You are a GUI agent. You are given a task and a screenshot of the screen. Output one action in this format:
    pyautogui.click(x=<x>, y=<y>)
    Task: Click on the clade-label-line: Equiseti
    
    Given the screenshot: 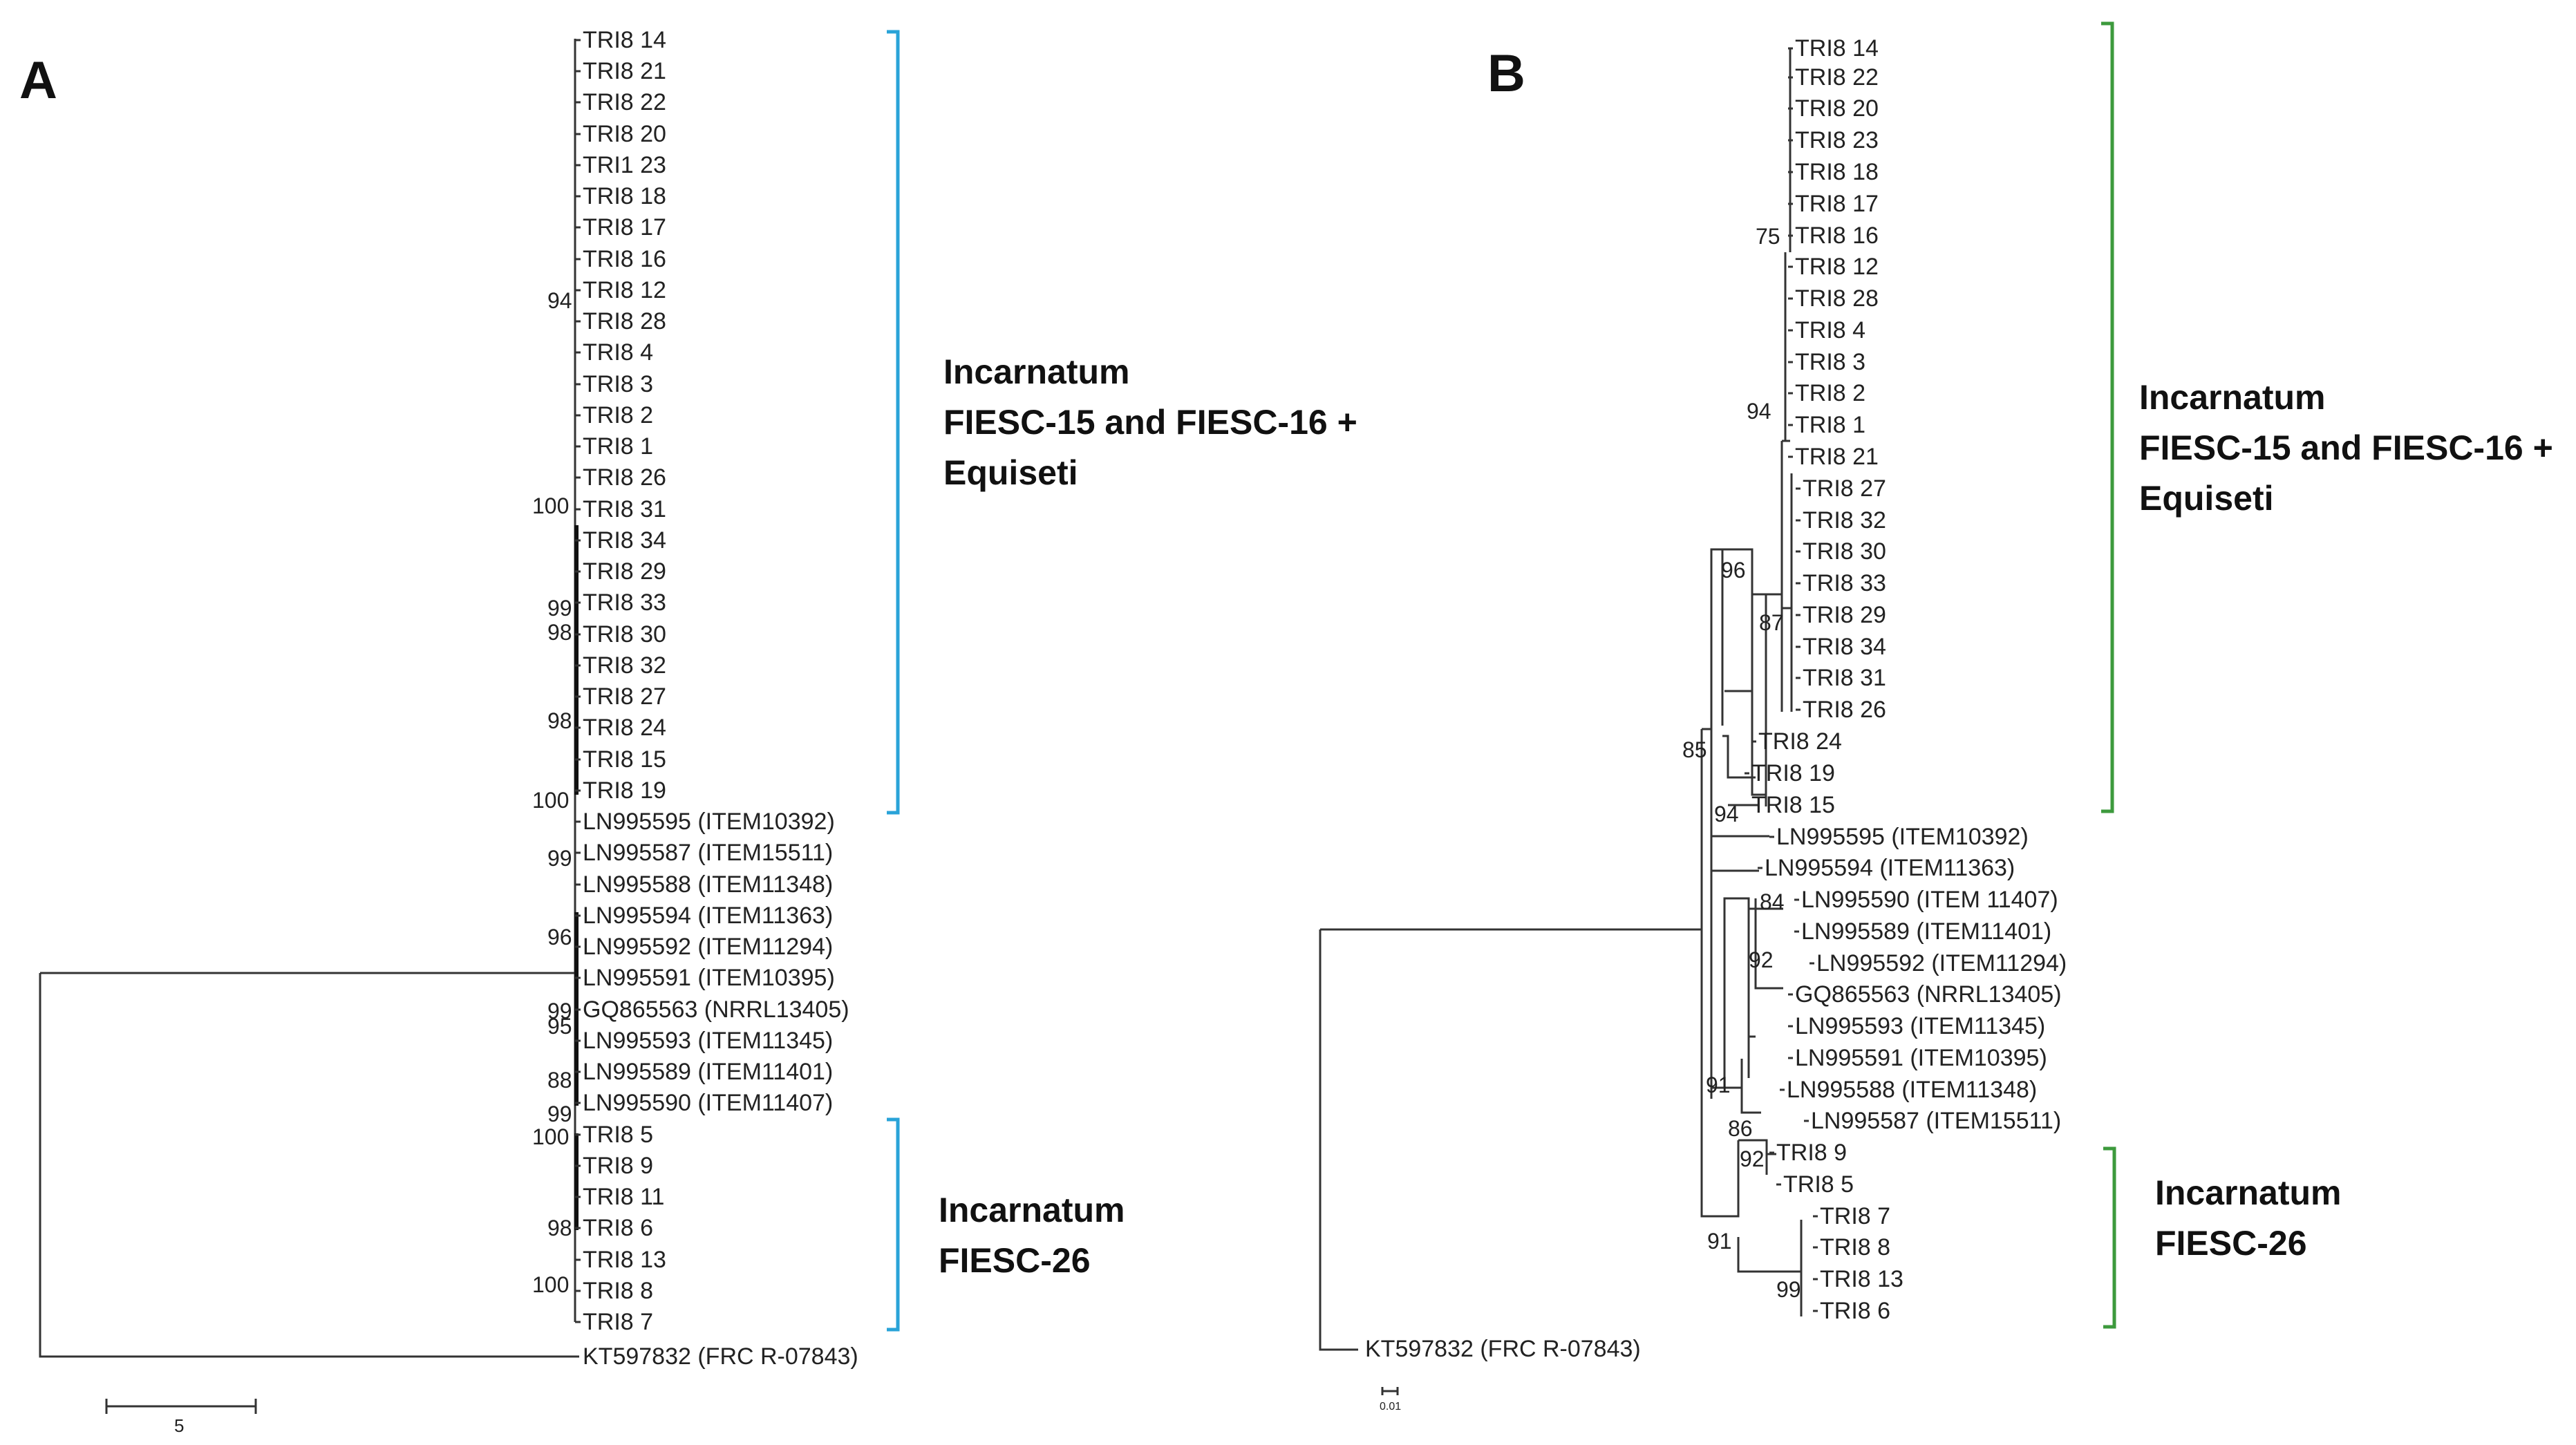 What is the action you would take?
    pyautogui.click(x=2206, y=498)
    